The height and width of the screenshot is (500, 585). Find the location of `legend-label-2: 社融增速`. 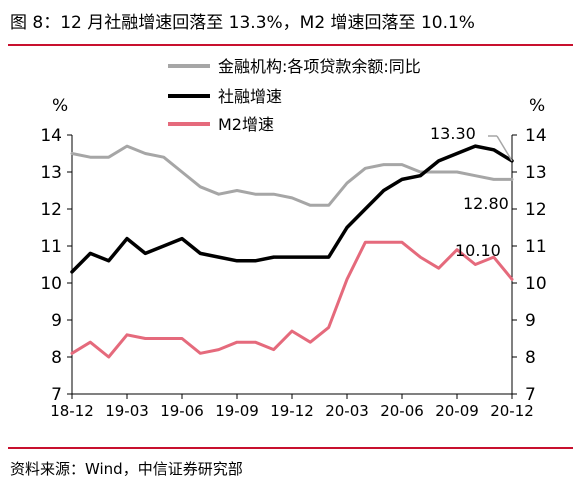

legend-label-2: 社融增速 is located at coordinates (250, 96).